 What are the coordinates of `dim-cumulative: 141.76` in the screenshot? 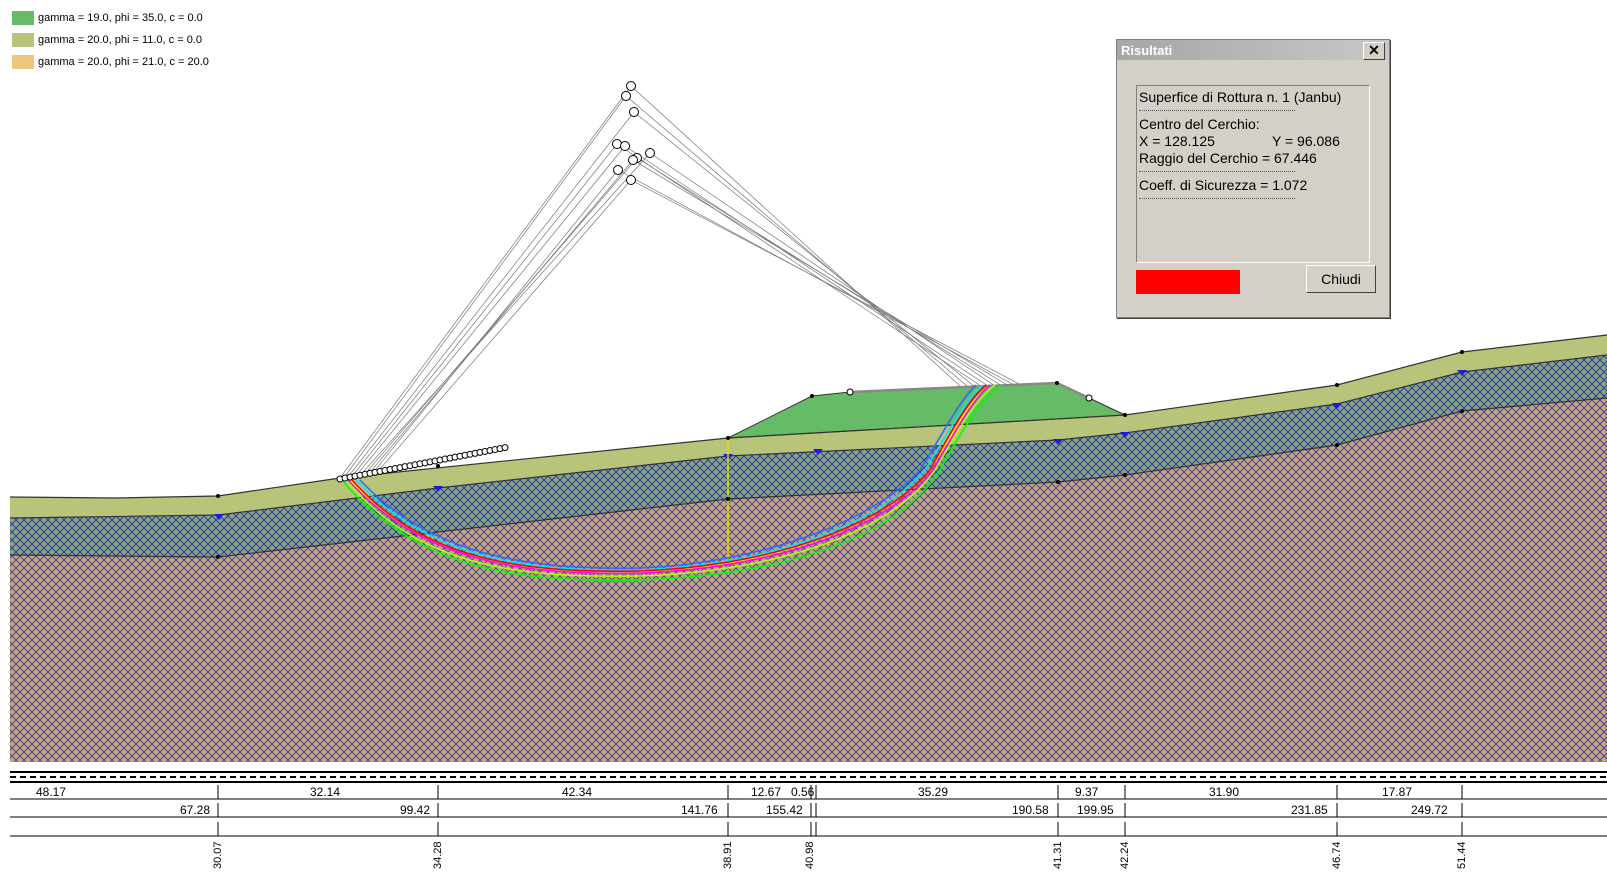 It's located at (699, 810).